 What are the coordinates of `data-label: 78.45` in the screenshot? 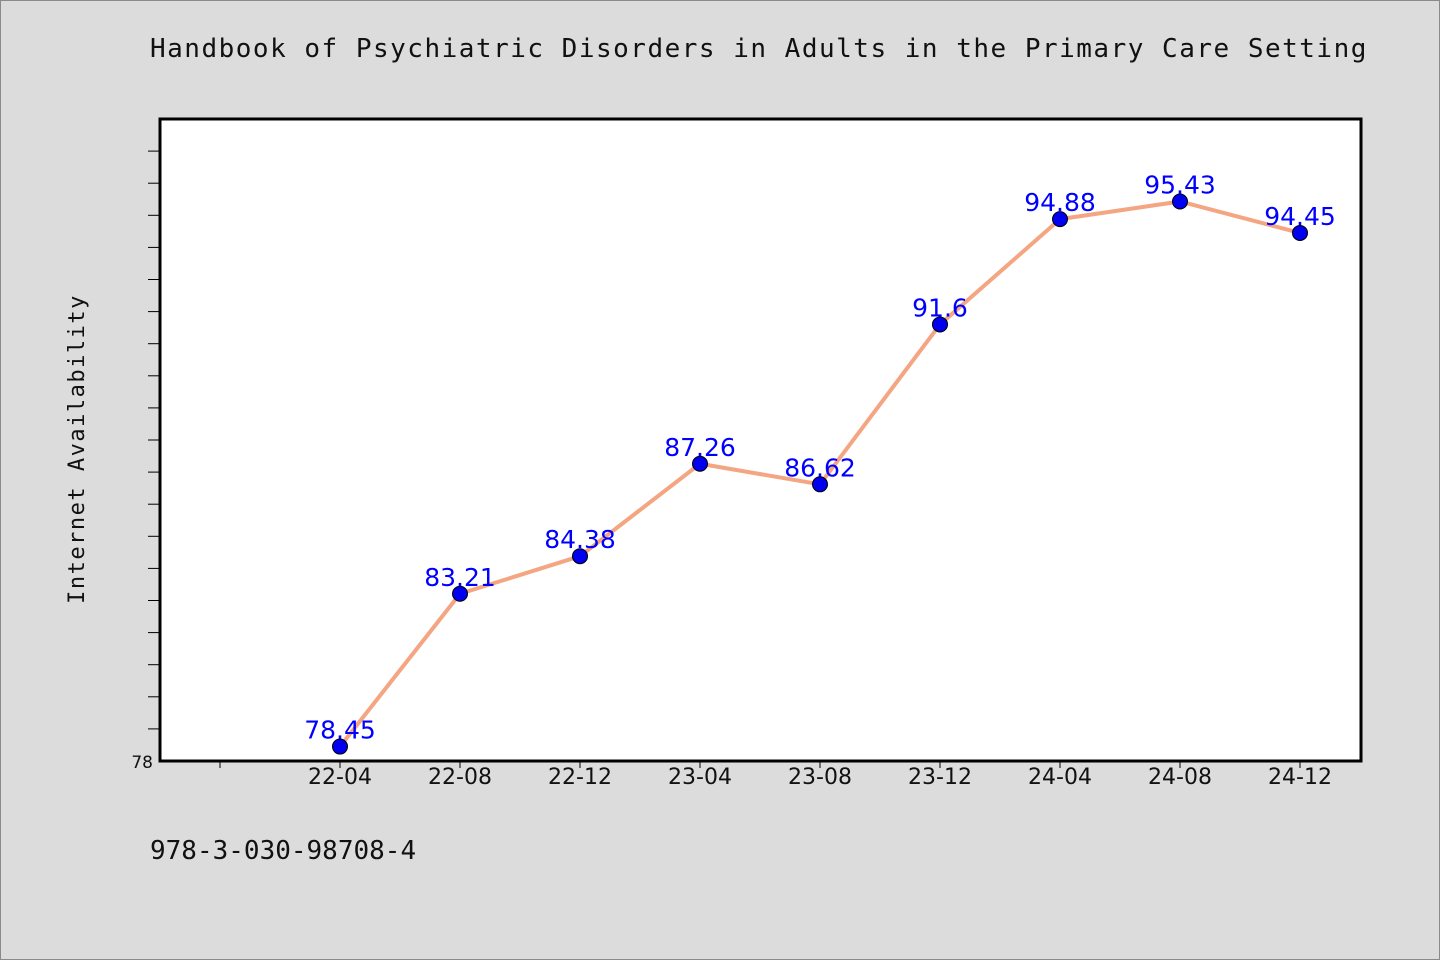 It's located at (340, 730).